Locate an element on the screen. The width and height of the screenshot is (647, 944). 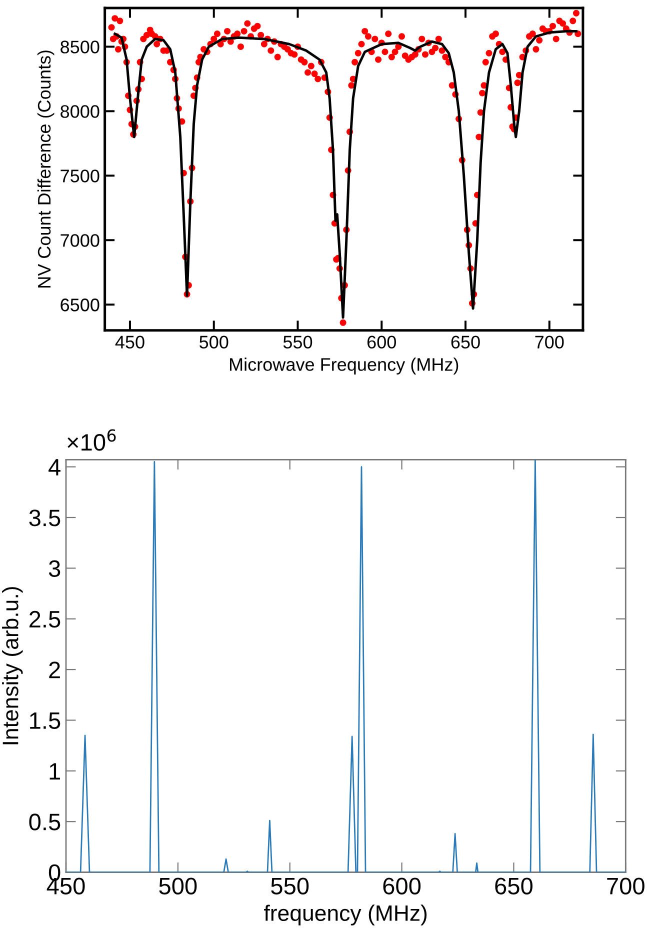
y-tick-label: 8500 is located at coordinates (80, 47).